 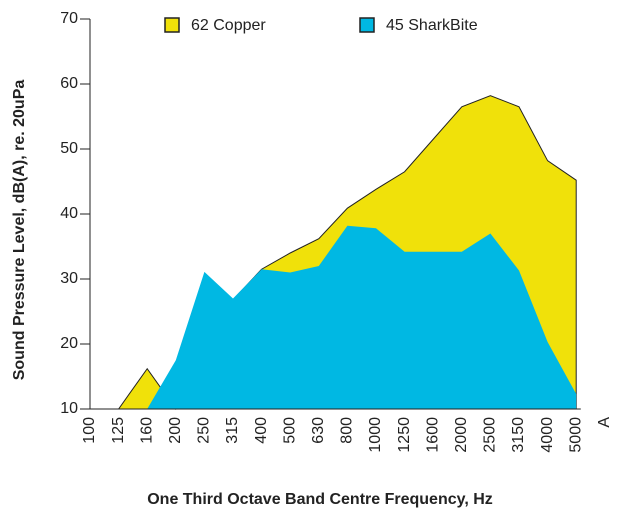 I want to click on x-tick-label: 315, so click(x=232, y=430).